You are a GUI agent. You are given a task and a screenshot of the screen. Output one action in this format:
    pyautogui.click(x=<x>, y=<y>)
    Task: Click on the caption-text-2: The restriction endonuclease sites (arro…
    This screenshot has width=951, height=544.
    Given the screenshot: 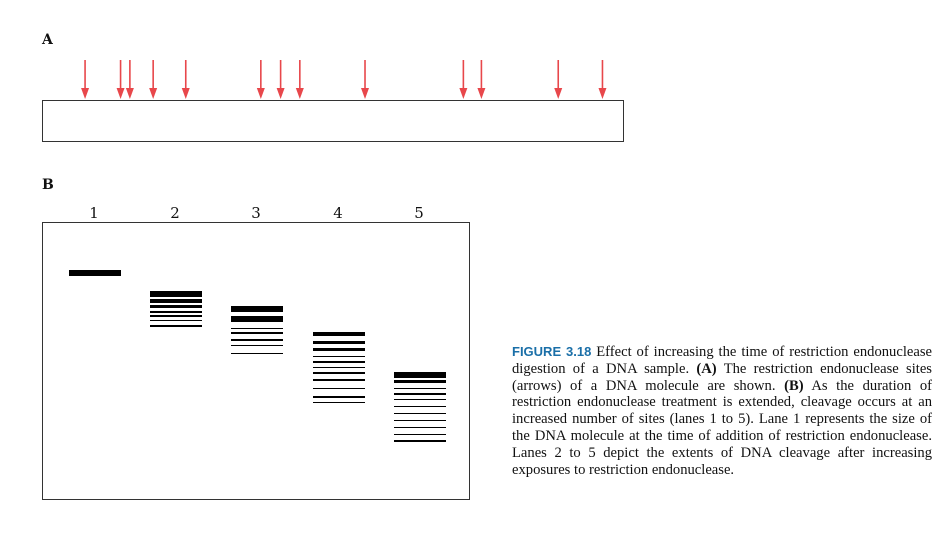 What is the action you would take?
    pyautogui.click(x=722, y=377)
    